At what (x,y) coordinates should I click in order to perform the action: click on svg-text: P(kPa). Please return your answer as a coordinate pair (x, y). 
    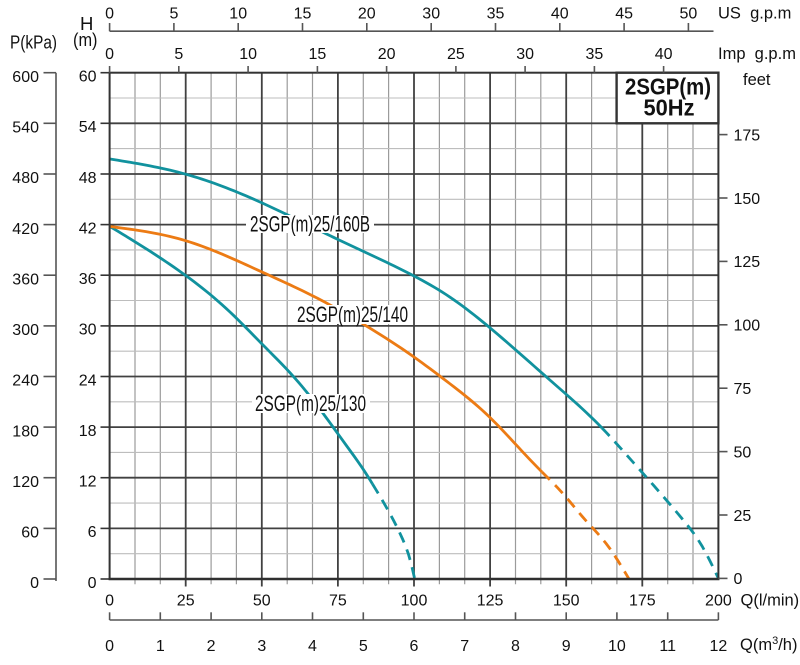
    Looking at the image, I should click on (33, 43).